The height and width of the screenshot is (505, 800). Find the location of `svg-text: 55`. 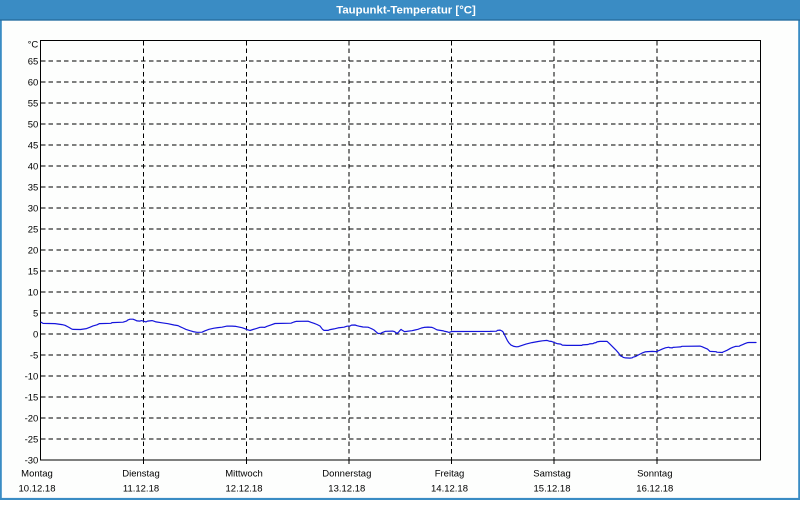

svg-text: 55 is located at coordinates (33, 104).